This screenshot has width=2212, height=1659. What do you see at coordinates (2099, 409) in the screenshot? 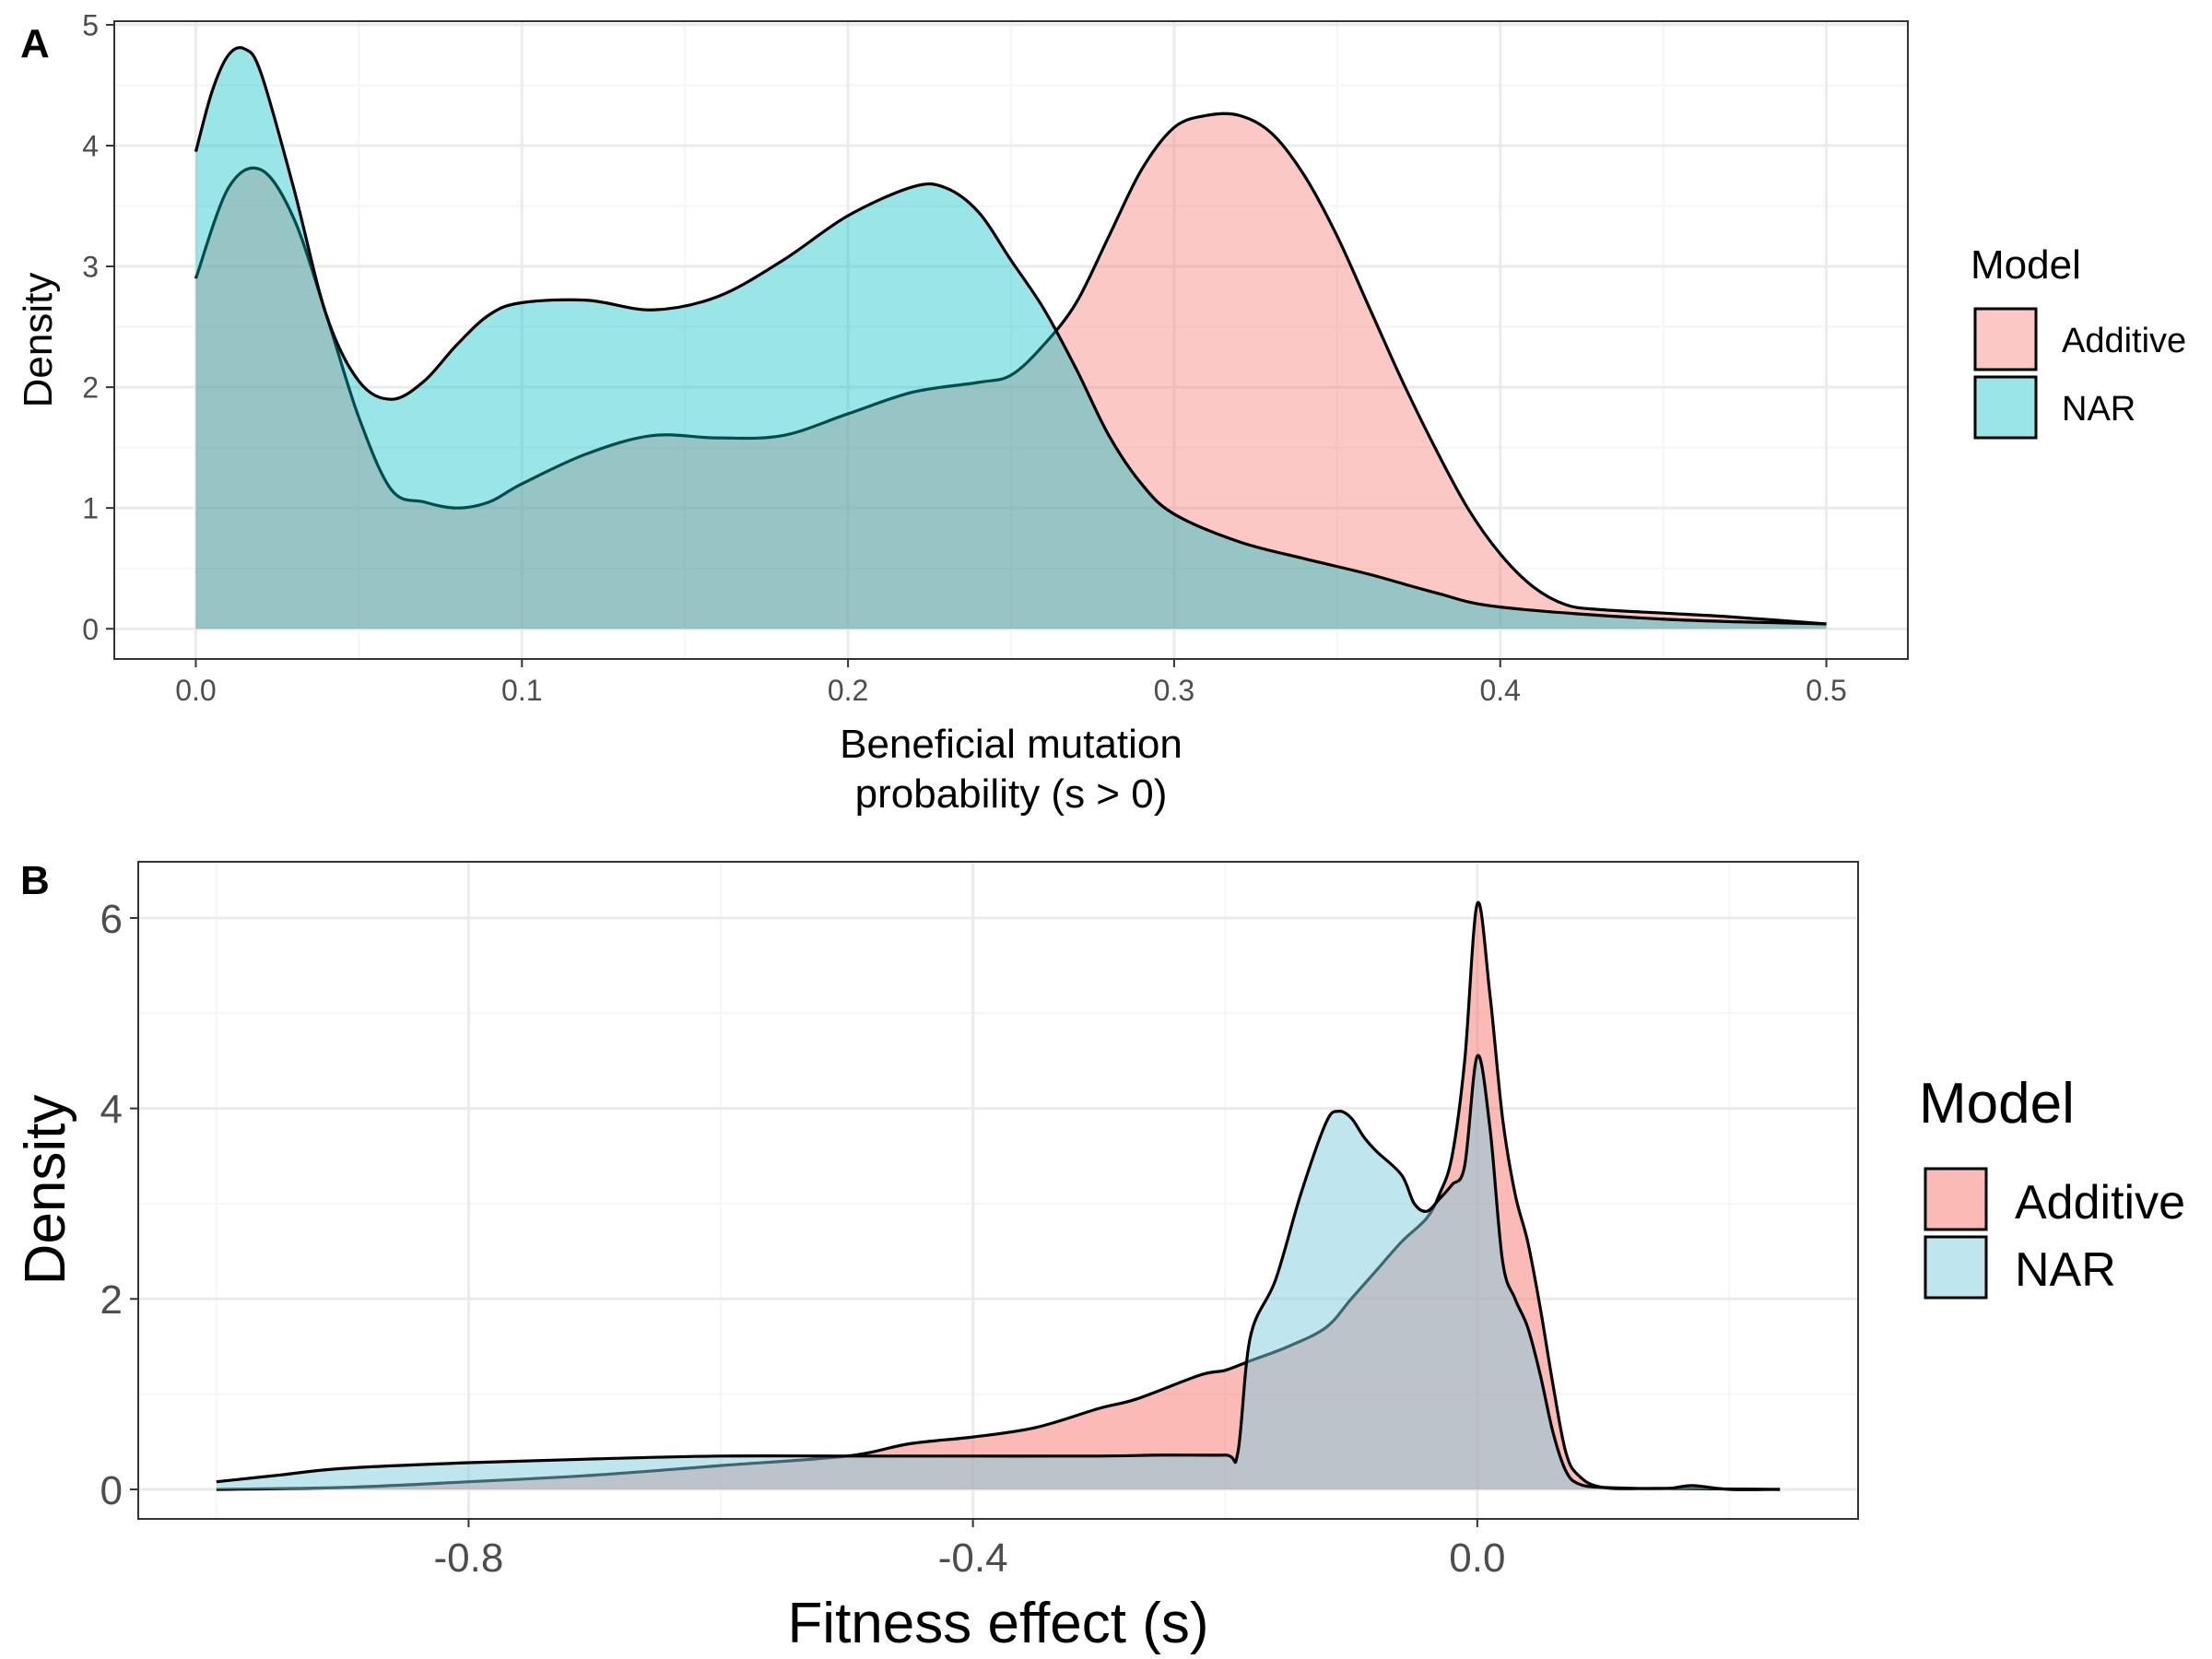
I see `panel-a-legend-label-nar: NAR` at bounding box center [2099, 409].